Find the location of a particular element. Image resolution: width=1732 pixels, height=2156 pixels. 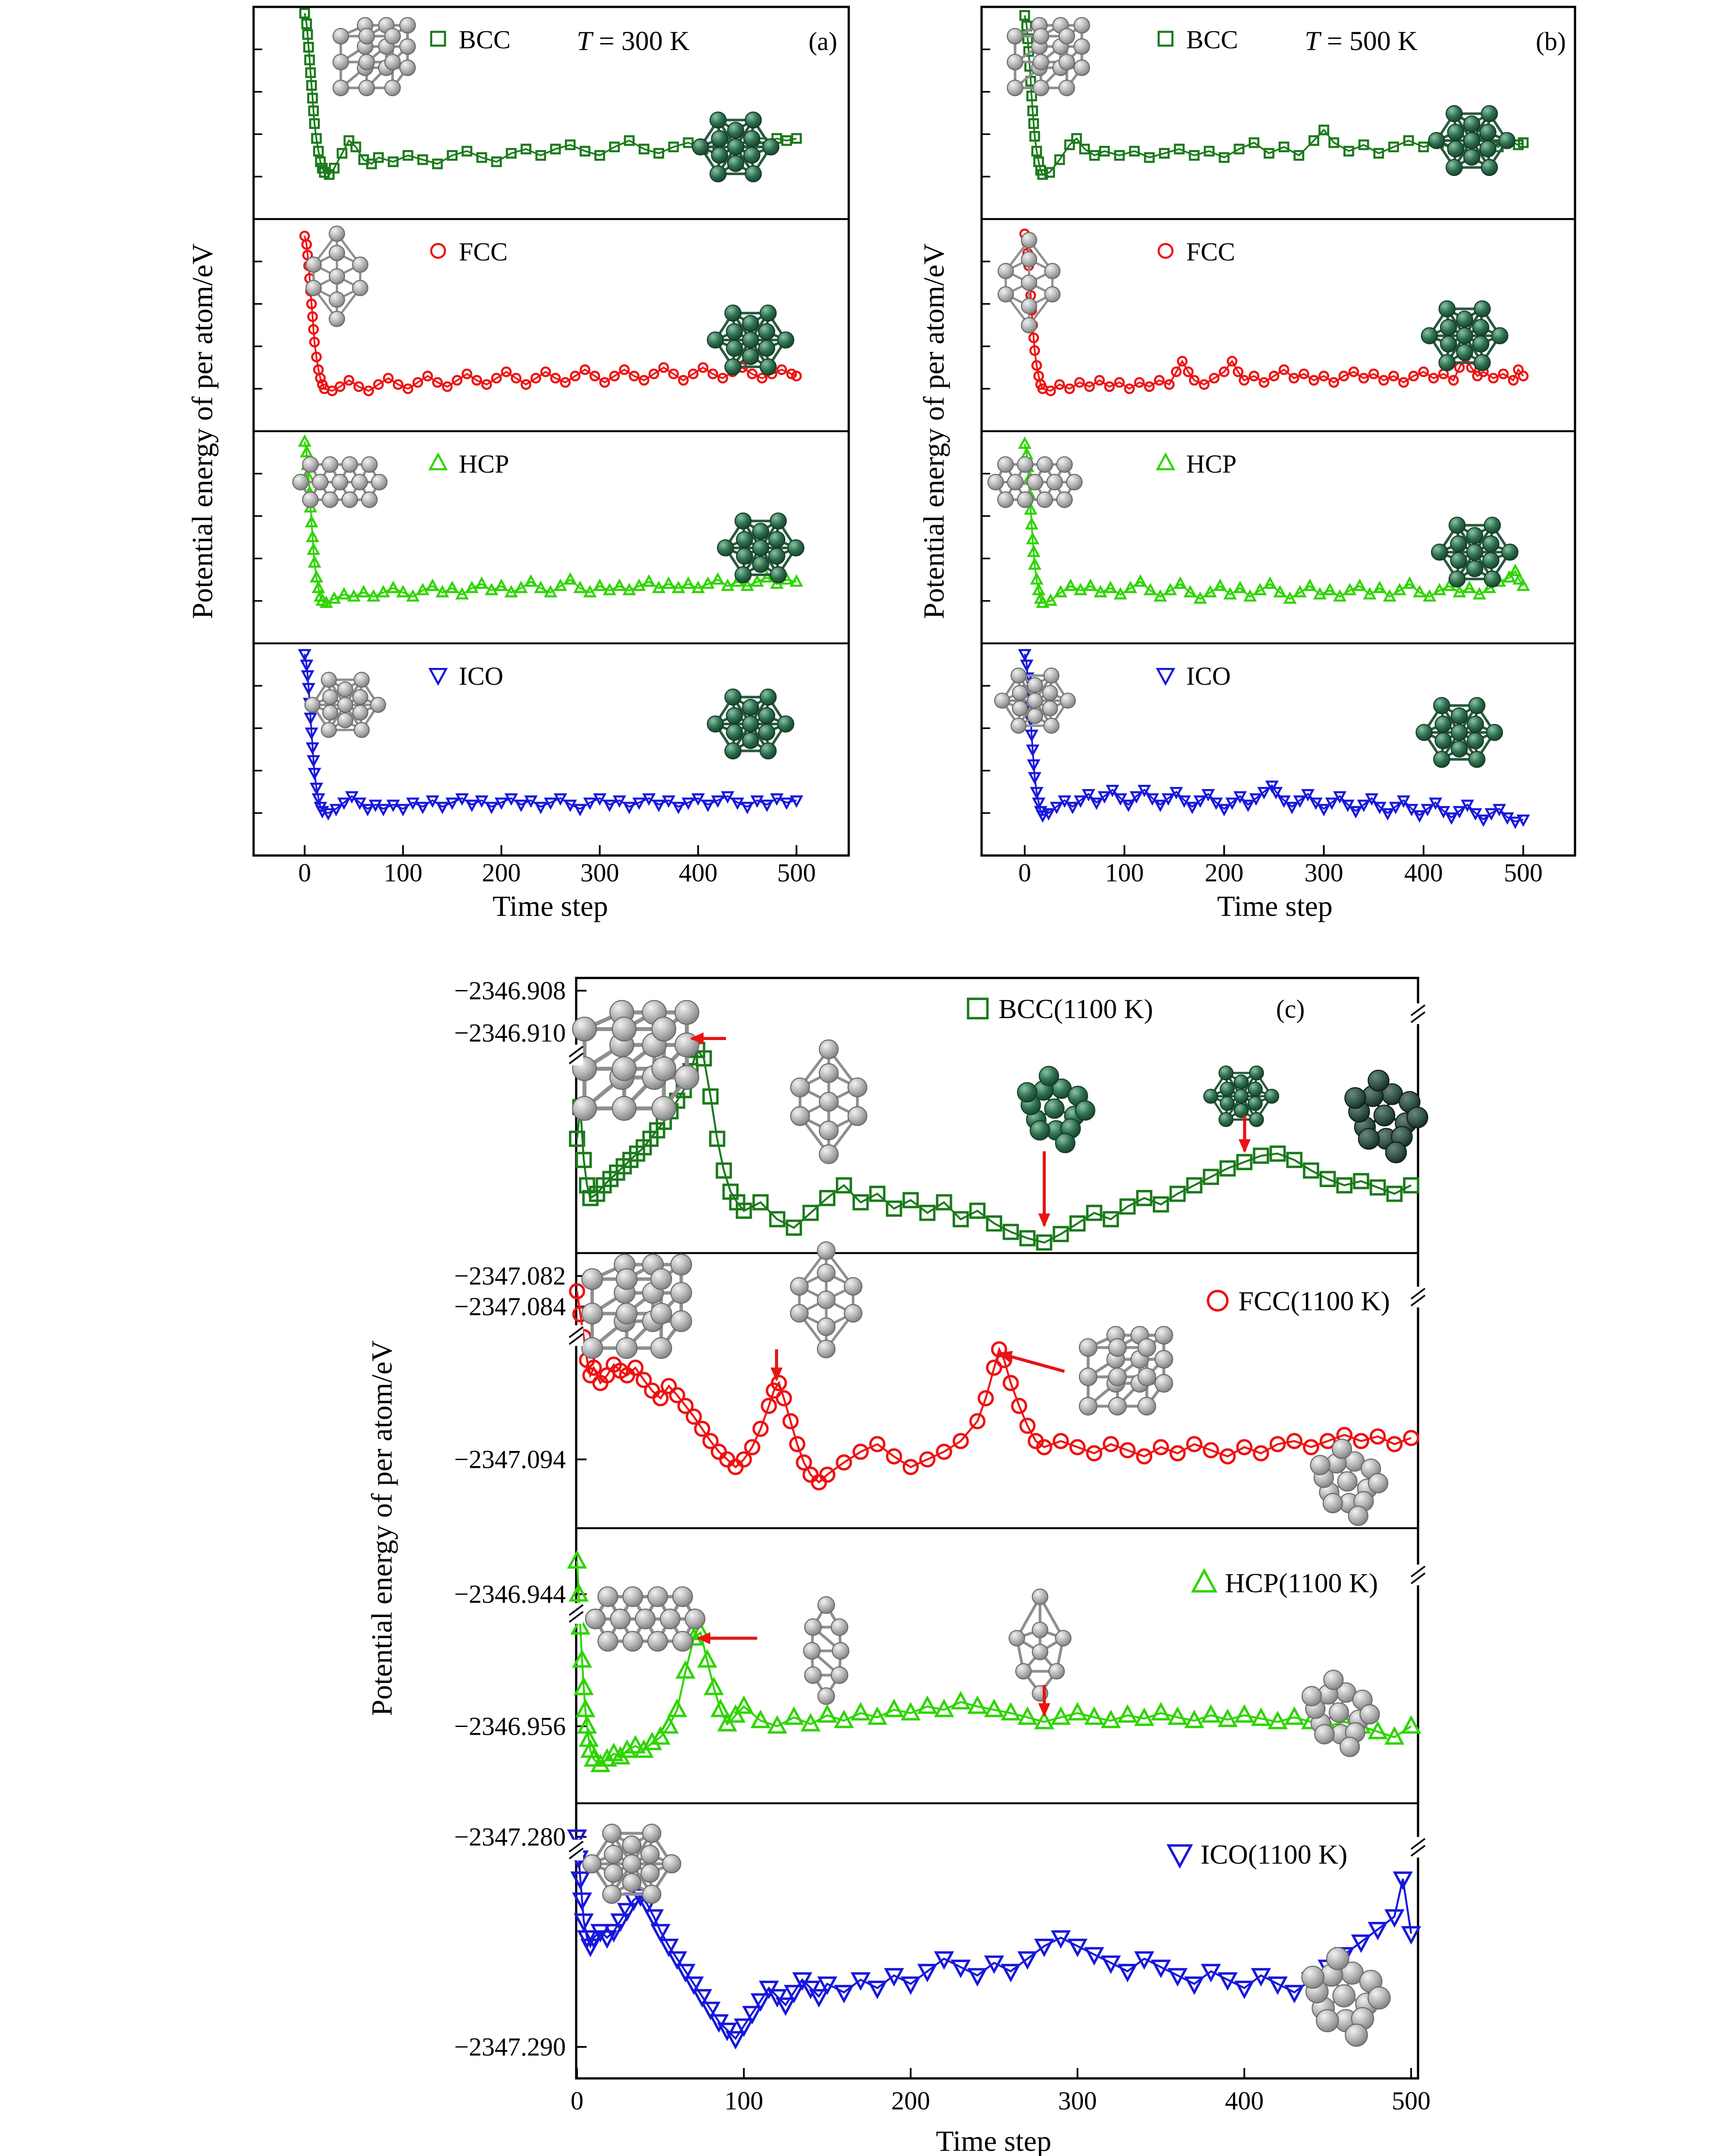

x-tick-label: 300 is located at coordinates (599, 873).